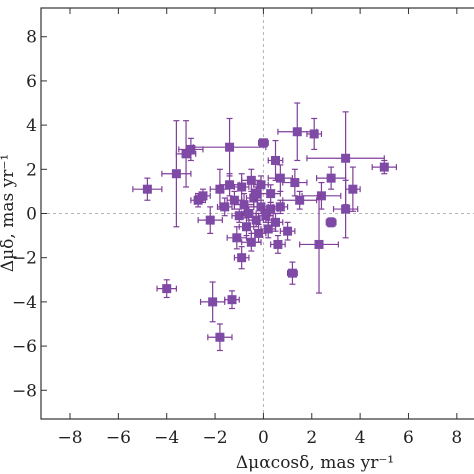 The height and width of the screenshot is (474, 474). What do you see at coordinates (31, 126) in the screenshot?
I see `y-tick-label: 4` at bounding box center [31, 126].